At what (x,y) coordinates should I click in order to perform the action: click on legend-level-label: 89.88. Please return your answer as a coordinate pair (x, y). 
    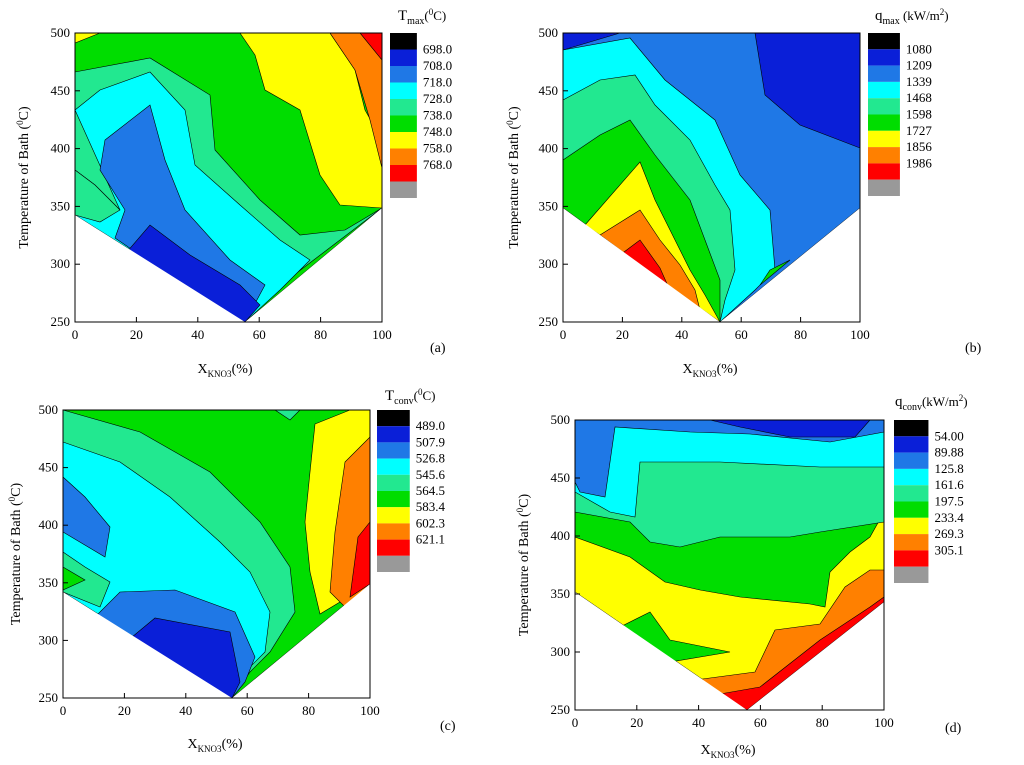
    Looking at the image, I should click on (948, 452).